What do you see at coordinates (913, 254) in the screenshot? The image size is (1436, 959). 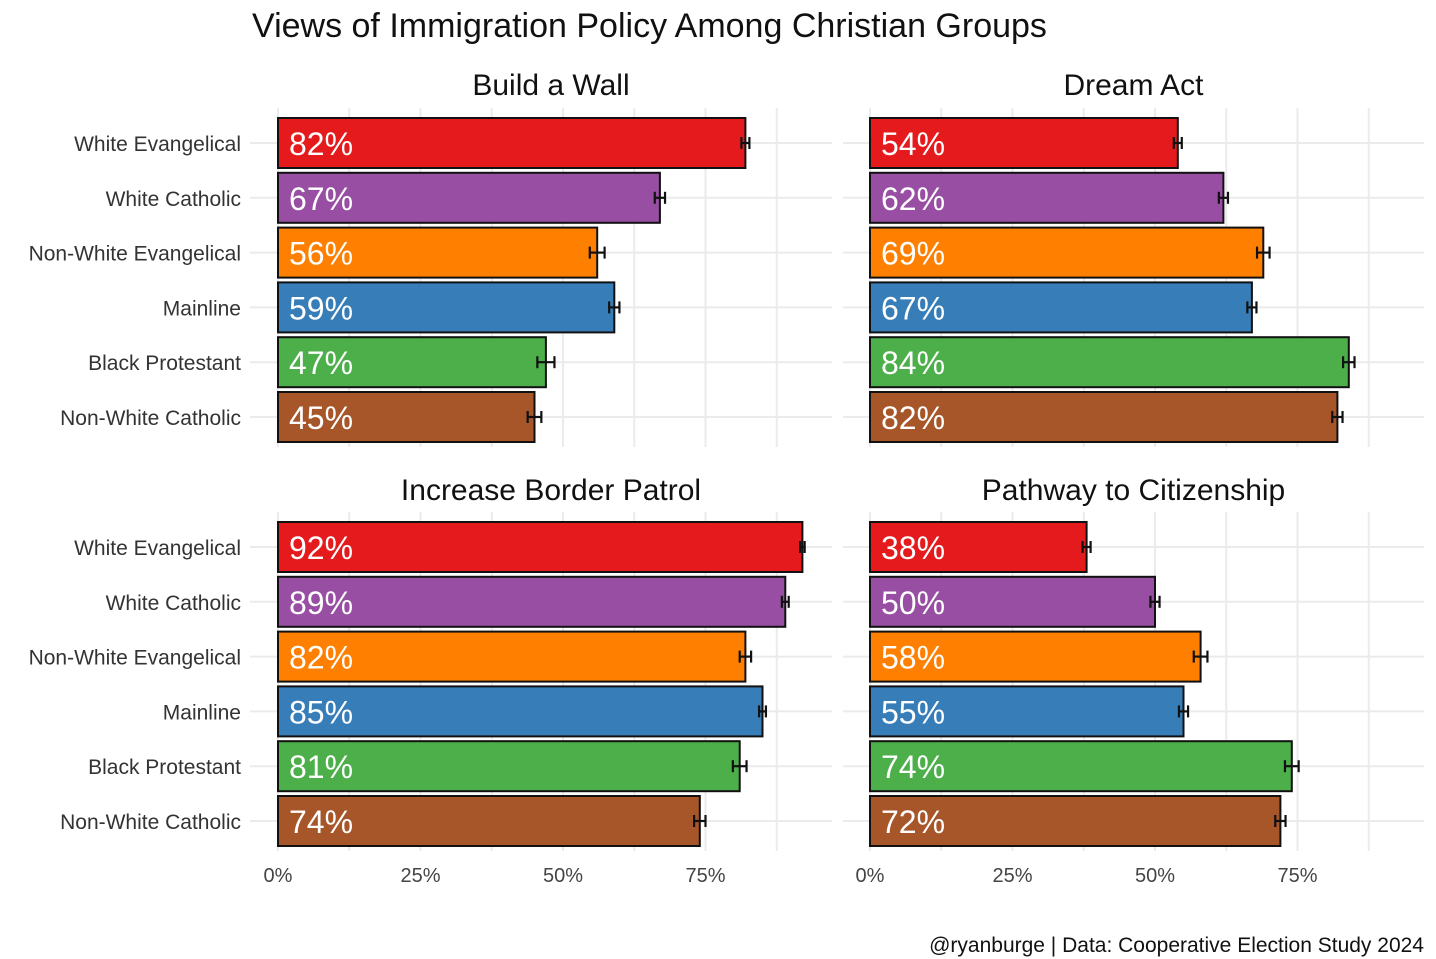 I see `data-label: 69%` at bounding box center [913, 254].